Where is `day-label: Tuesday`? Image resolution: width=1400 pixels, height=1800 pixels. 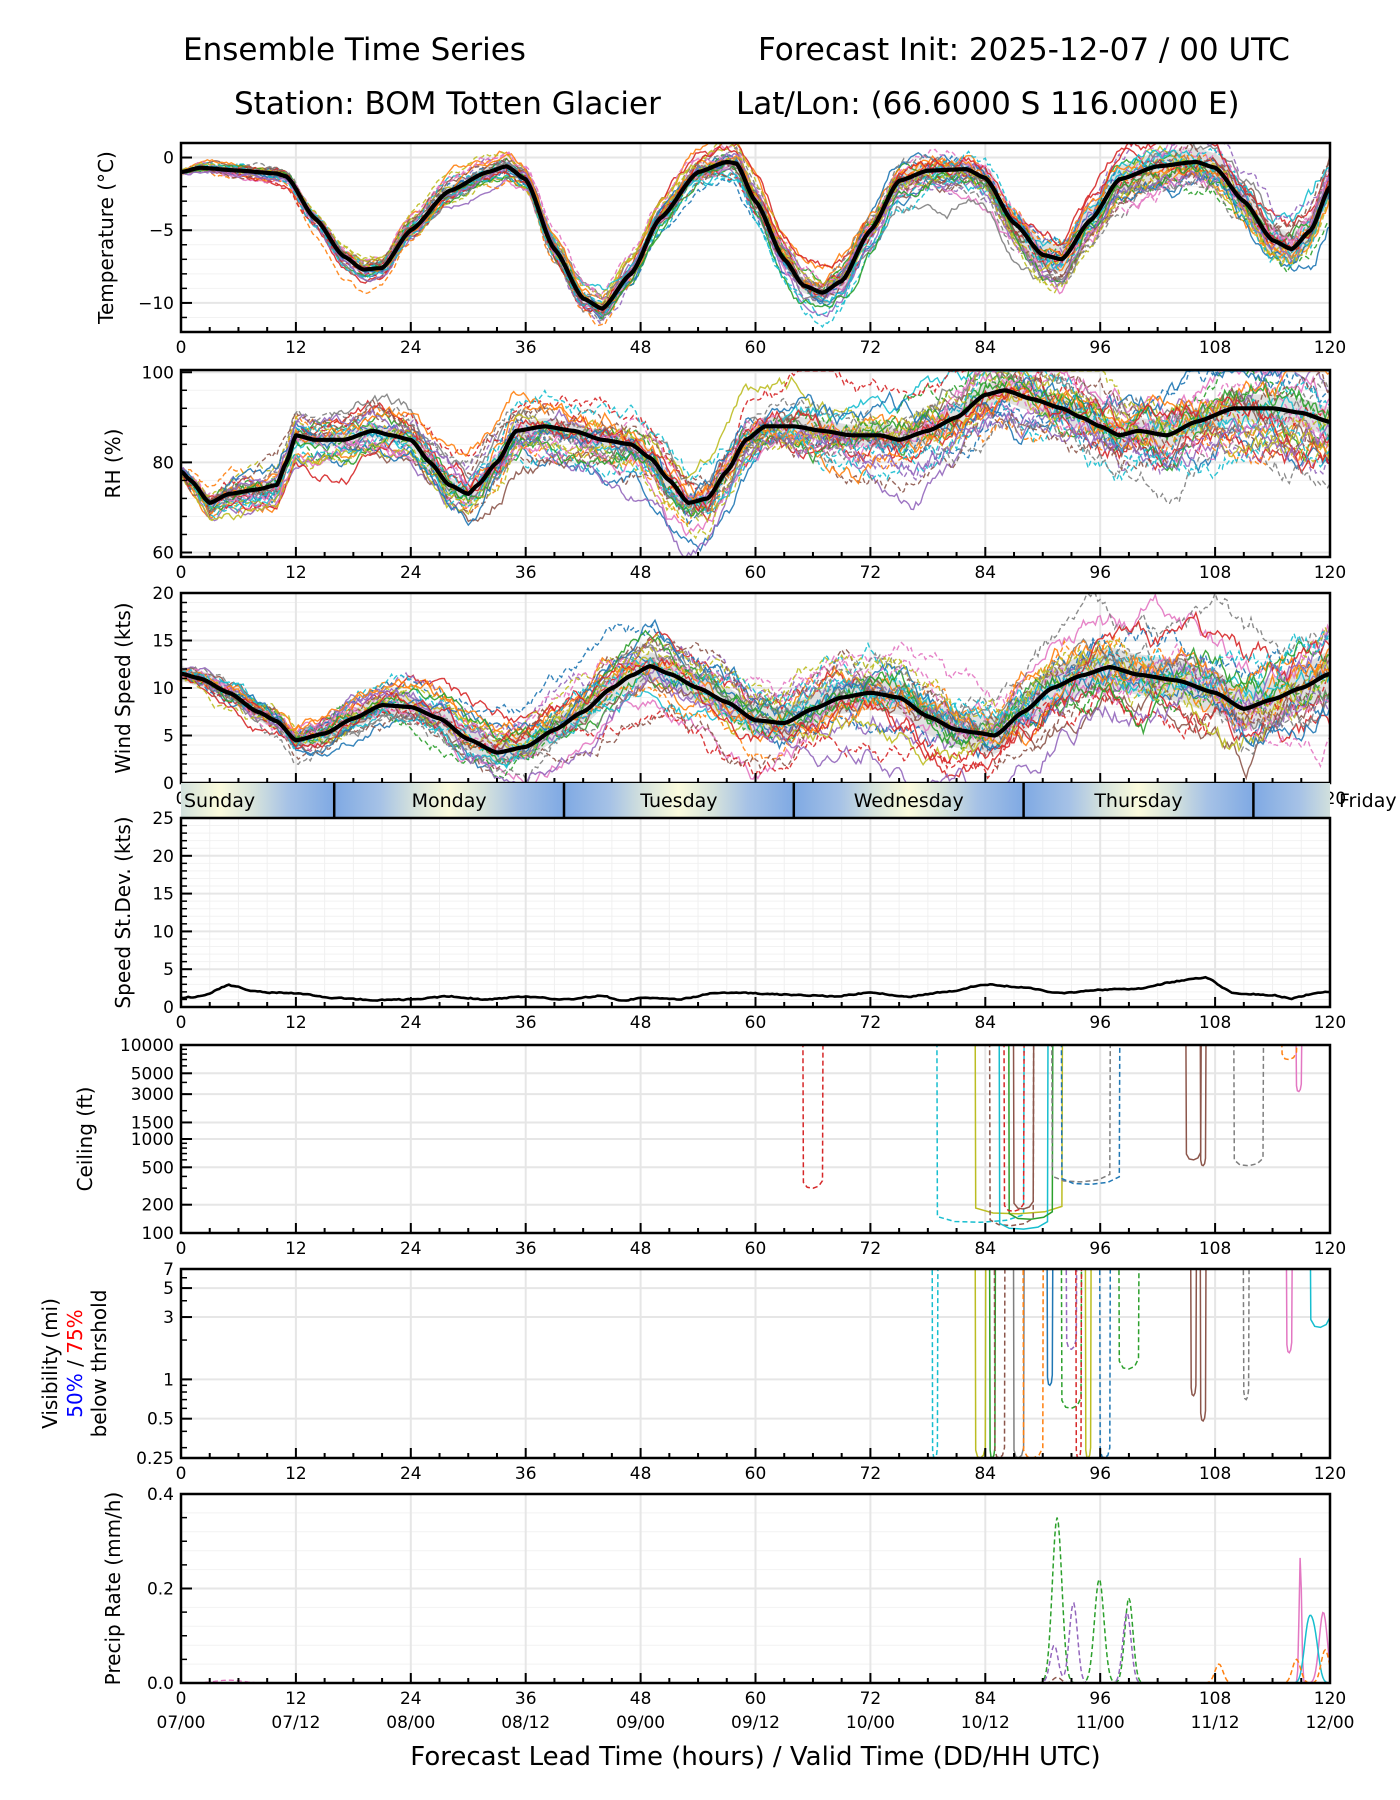
day-label: Tuesday is located at coordinates (678, 801).